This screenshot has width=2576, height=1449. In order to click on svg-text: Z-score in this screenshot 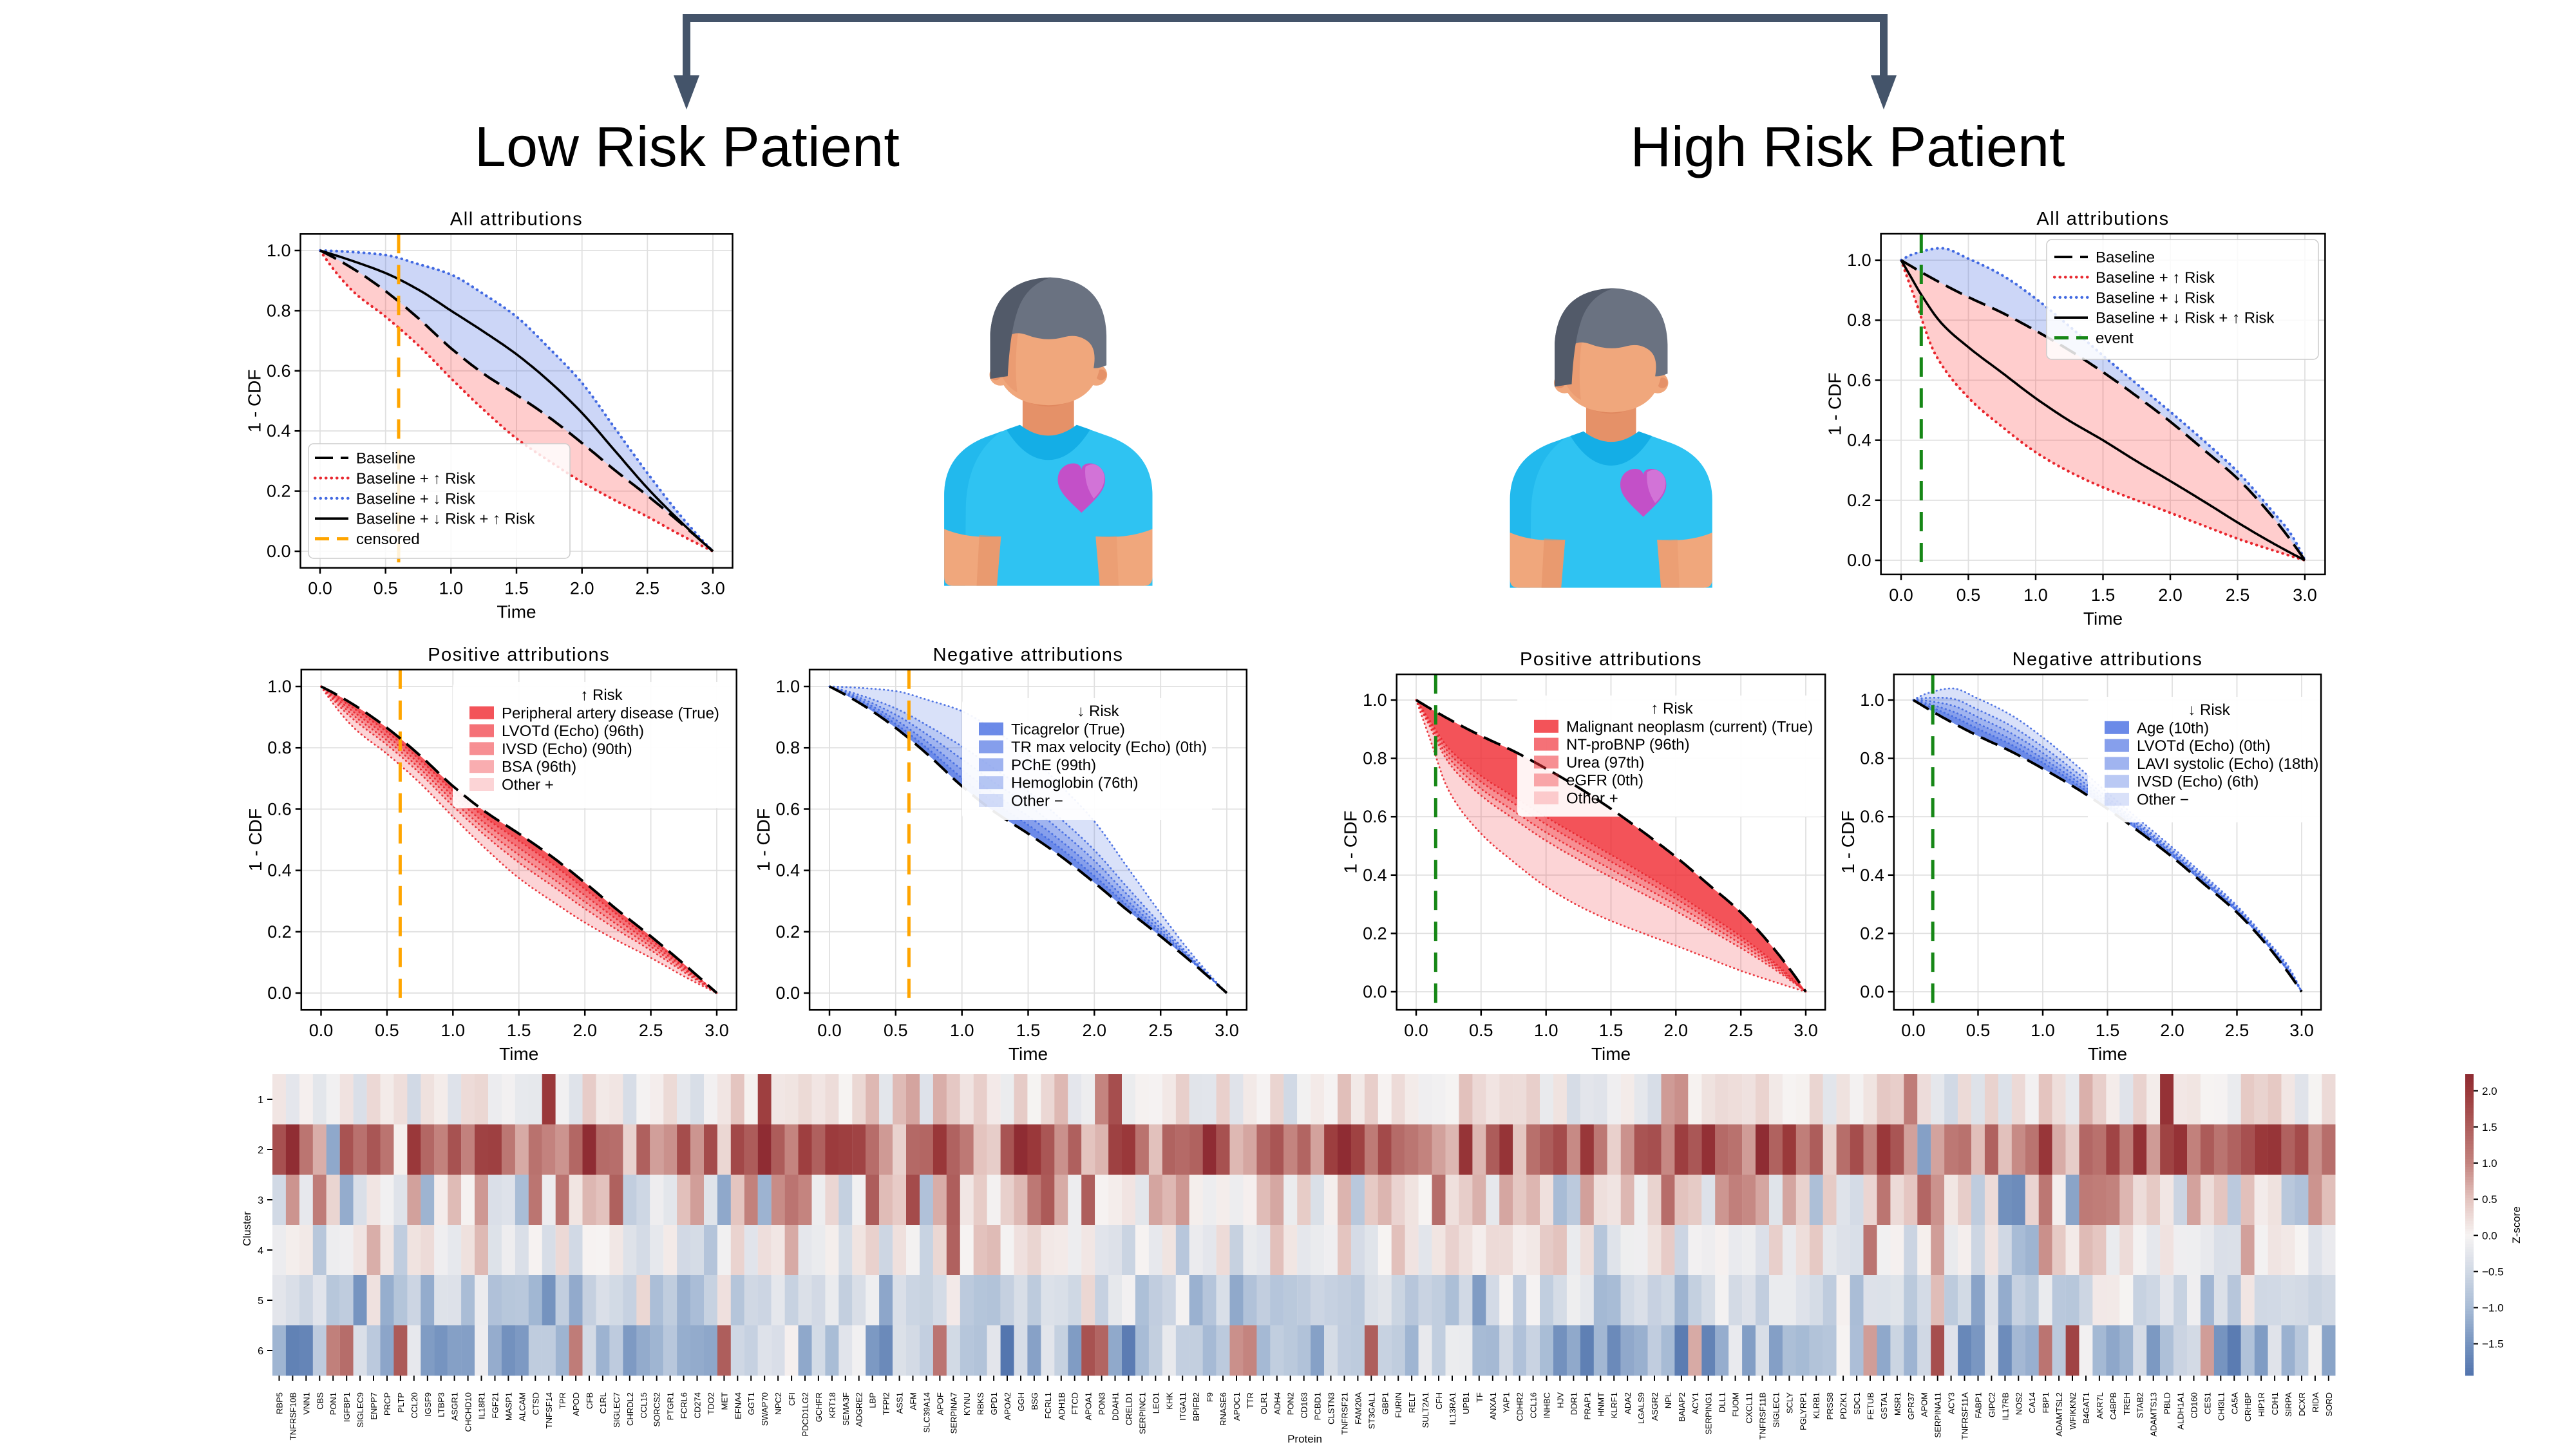, I will do `click(2516, 1225)`.